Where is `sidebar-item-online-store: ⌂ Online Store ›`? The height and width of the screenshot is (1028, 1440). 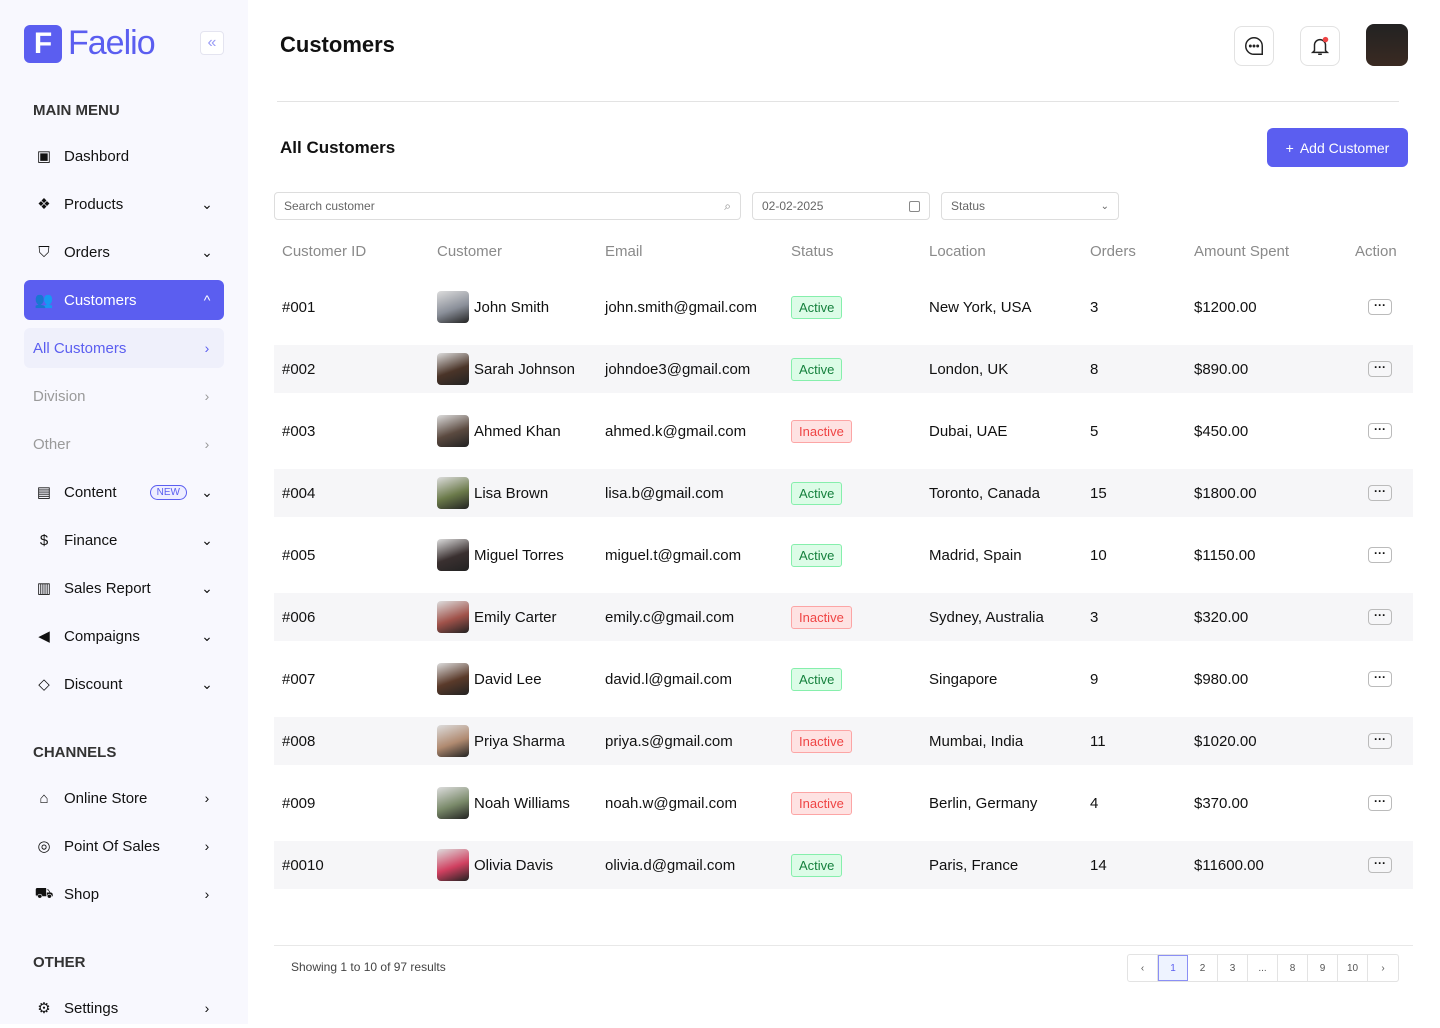
sidebar-item-online-store: ⌂ Online Store › is located at coordinates (124, 798).